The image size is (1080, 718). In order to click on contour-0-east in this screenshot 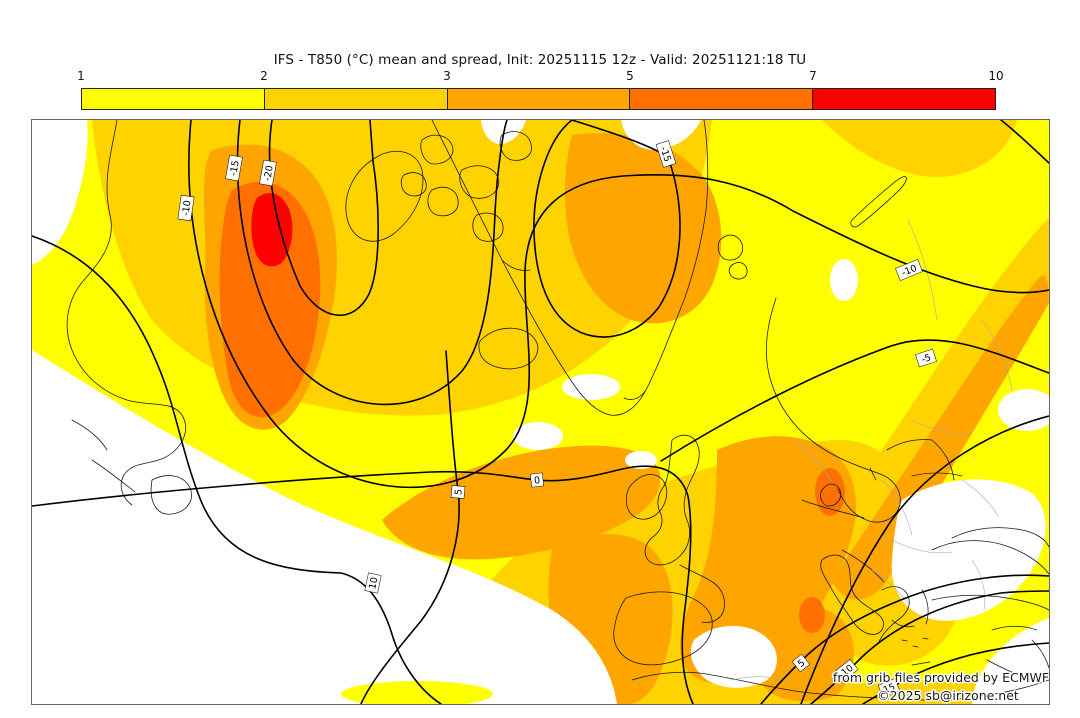, I will do `click(924, 559)`.